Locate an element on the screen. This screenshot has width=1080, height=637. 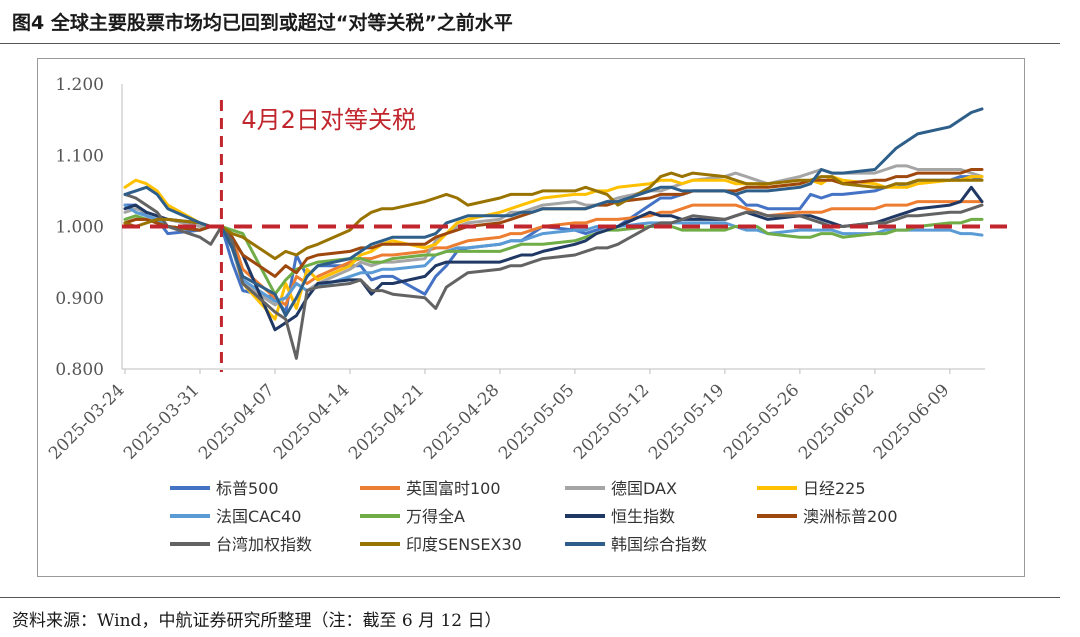
figure-title: 图4 全球主要股票市场均已回到或超过“对等关税”之前水平 is located at coordinates (262, 23).